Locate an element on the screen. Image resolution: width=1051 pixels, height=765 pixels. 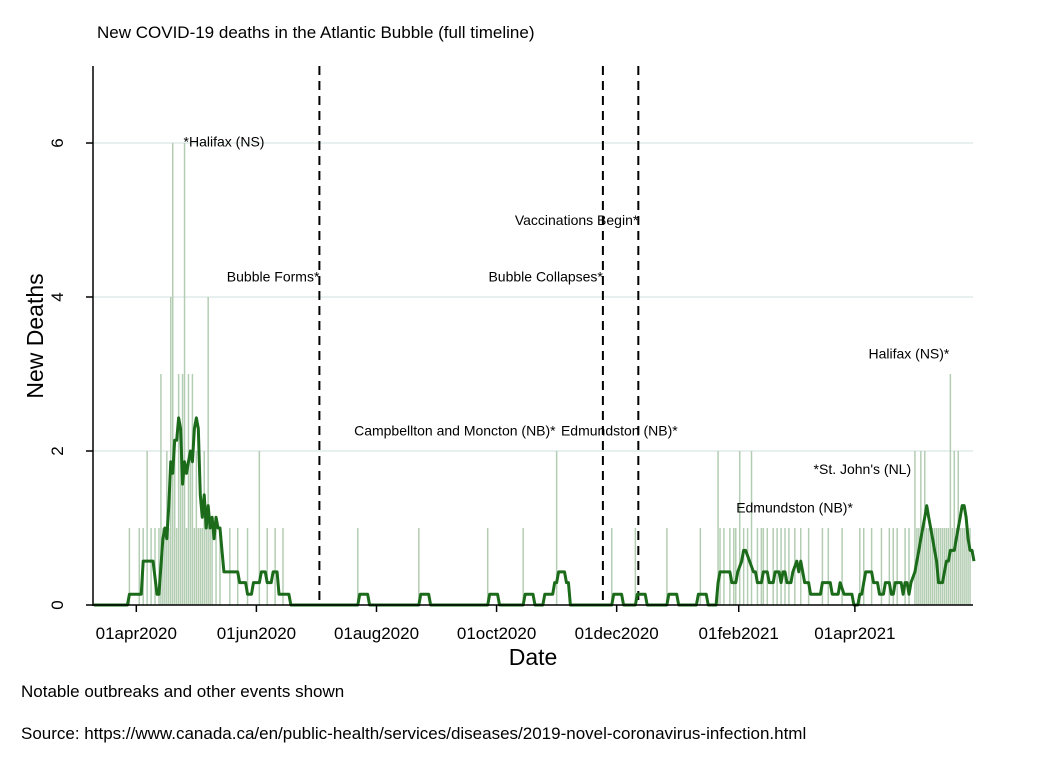
y-tick-label: 6 is located at coordinates (57, 142).